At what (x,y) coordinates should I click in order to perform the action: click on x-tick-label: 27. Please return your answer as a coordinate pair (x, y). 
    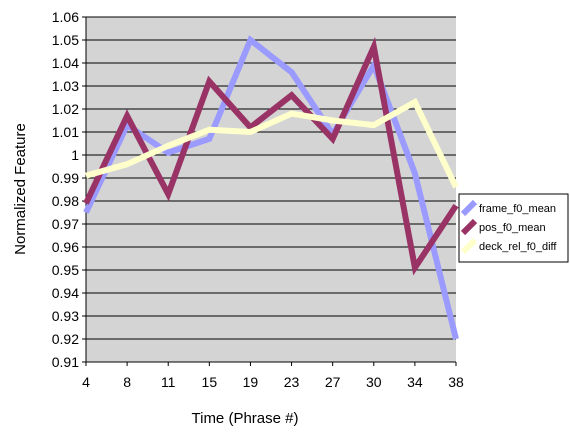
    Looking at the image, I should click on (333, 382).